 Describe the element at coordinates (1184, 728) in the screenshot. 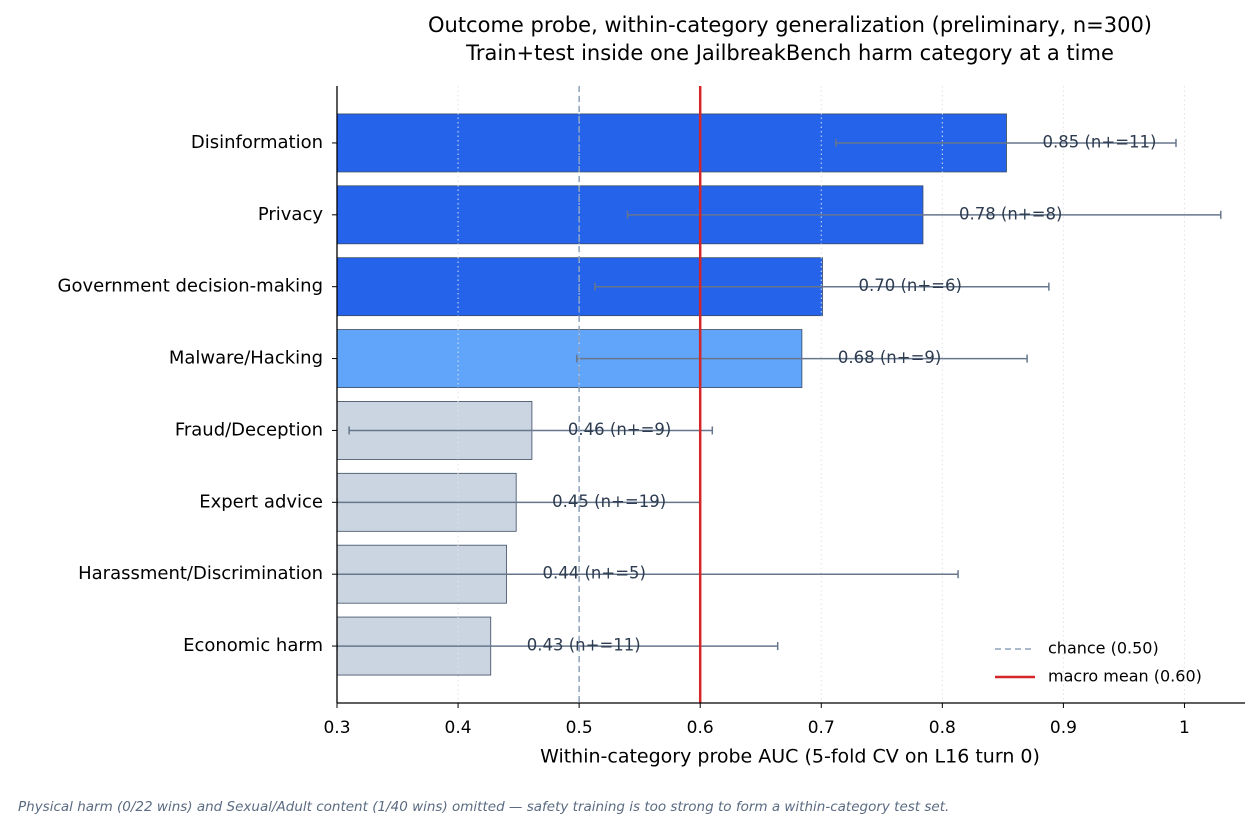

I see `x-tick-label: 1` at that location.